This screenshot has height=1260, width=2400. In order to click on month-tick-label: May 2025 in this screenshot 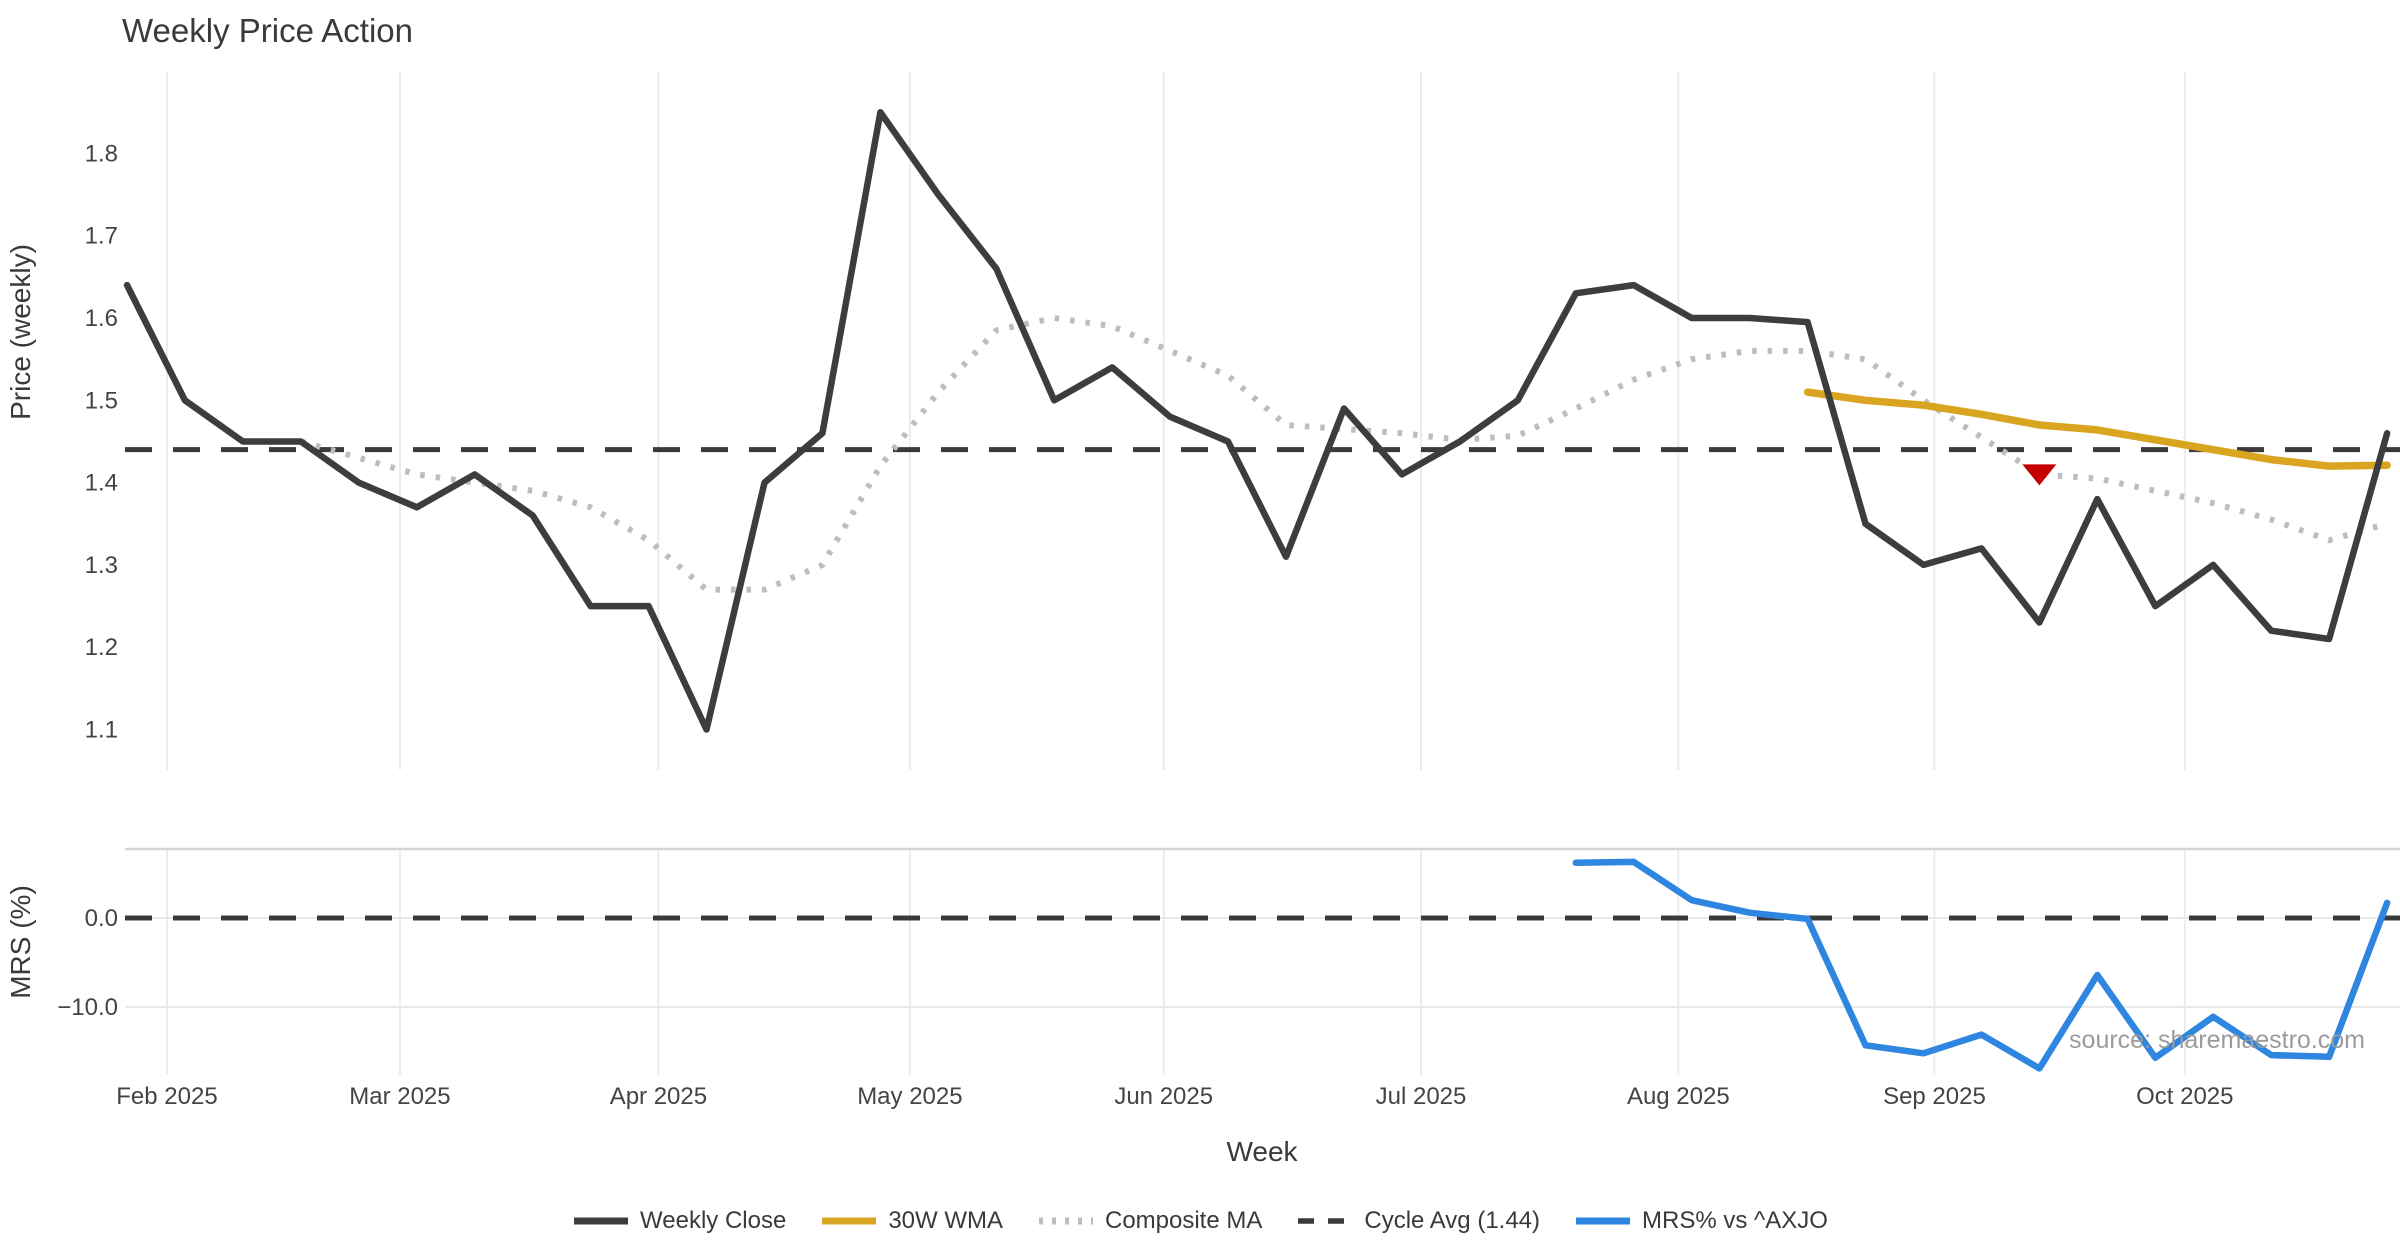, I will do `click(909, 1096)`.